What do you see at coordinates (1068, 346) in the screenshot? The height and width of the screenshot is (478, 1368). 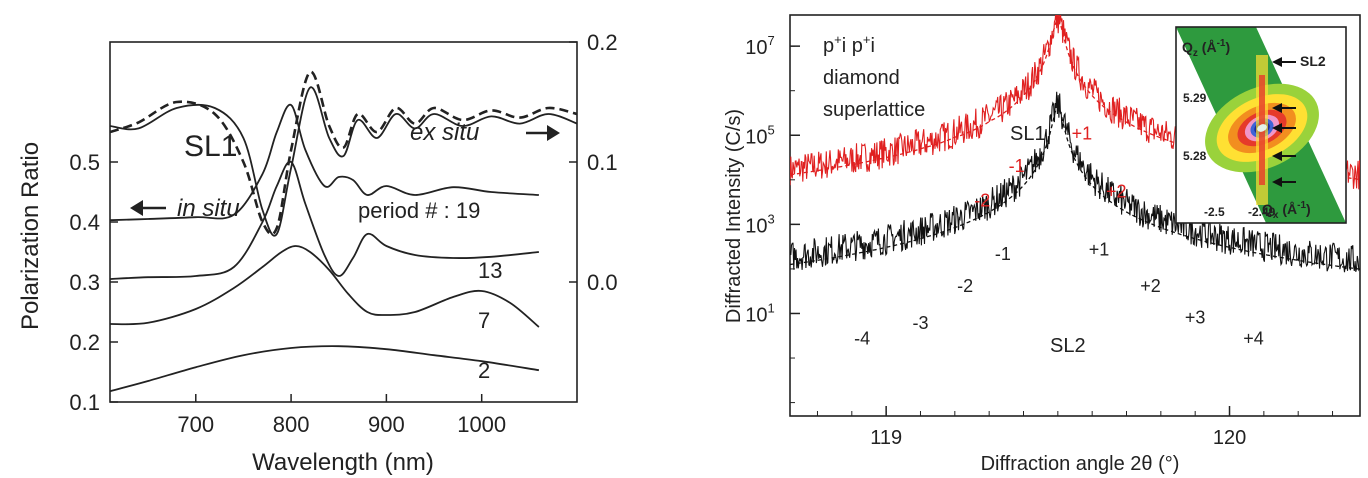 I see `series-label-sl2: SL2` at bounding box center [1068, 346].